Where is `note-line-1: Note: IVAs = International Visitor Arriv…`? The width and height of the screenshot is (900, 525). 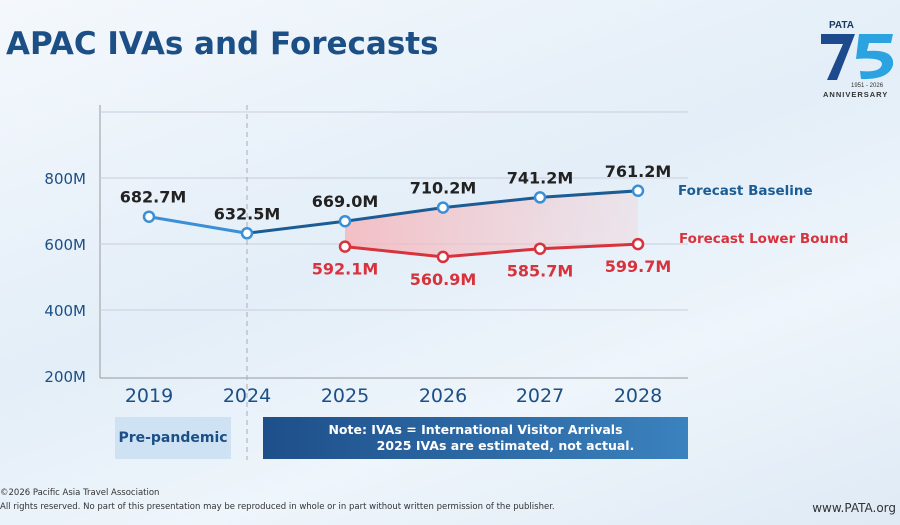 note-line-1: Note: IVAs = International Visitor Arriv… is located at coordinates (475, 429).